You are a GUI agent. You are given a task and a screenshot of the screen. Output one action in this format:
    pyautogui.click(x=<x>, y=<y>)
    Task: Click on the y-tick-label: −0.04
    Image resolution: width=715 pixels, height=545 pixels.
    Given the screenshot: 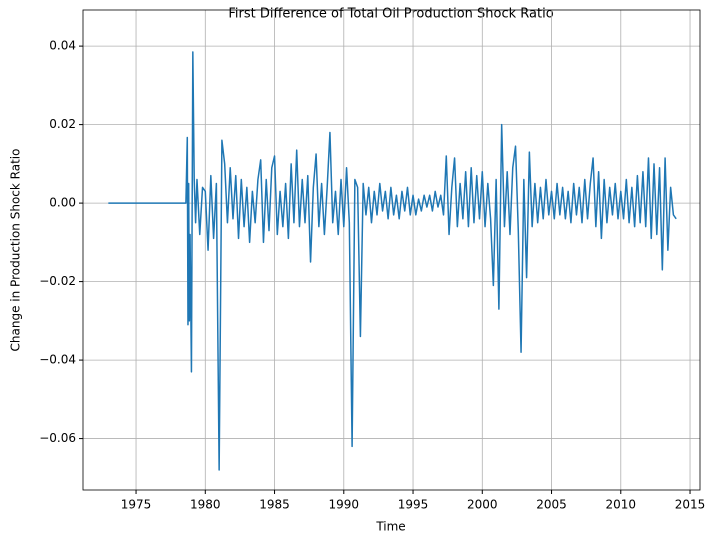 What is the action you would take?
    pyautogui.click(x=57, y=360)
    